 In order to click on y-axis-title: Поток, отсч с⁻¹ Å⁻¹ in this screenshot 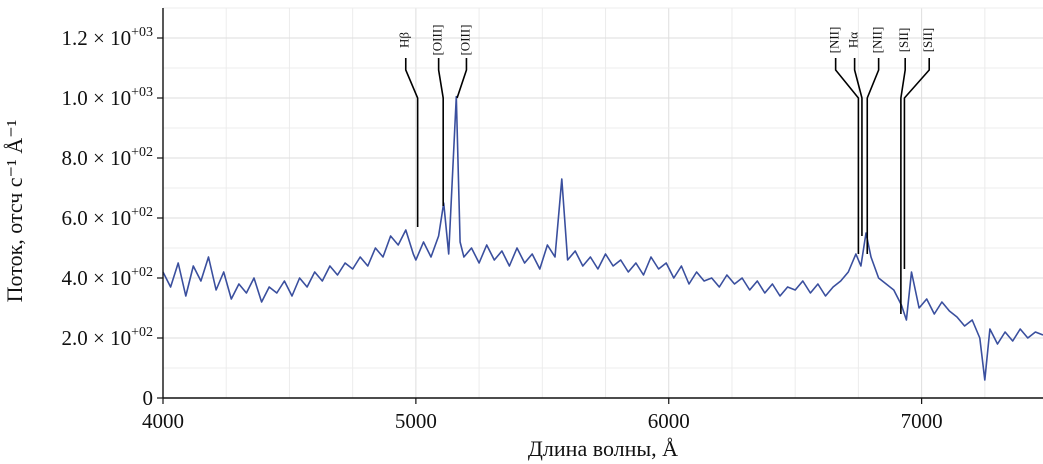, I will do `click(14, 211)`.